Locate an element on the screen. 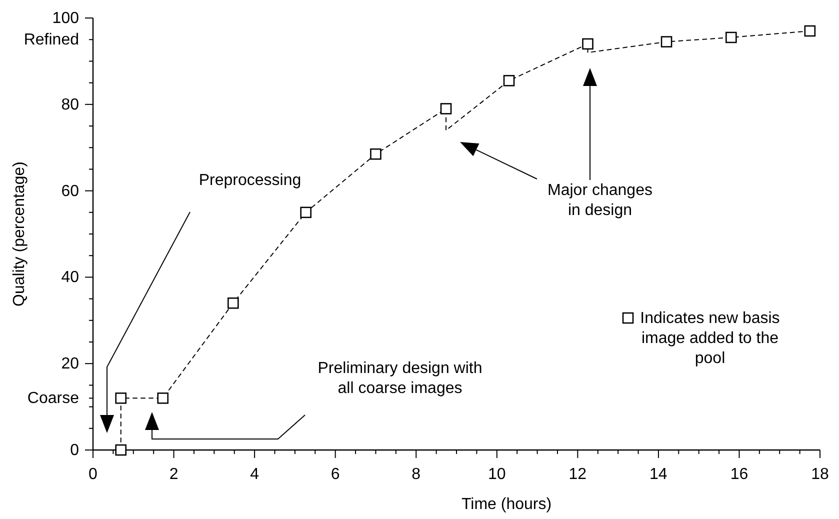 The image size is (839, 519). y-tick-label: 60 is located at coordinates (70, 191).